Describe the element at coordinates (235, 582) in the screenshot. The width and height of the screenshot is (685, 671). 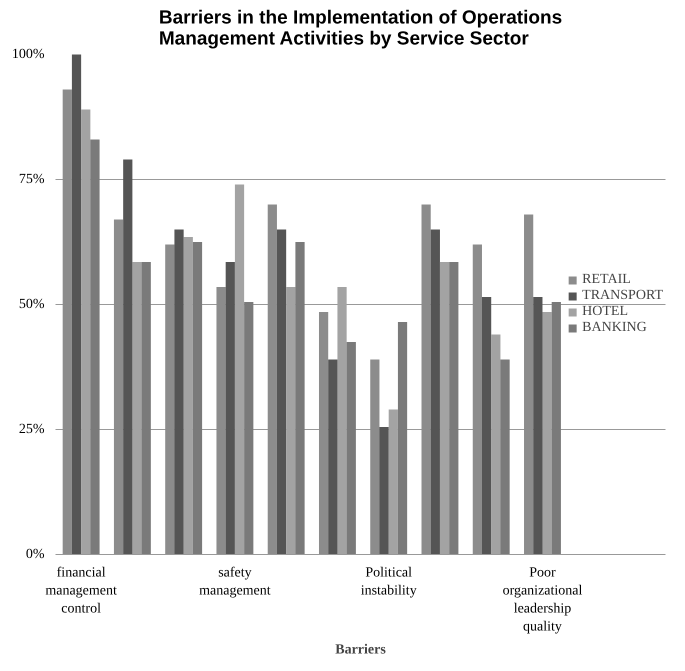
I see `x-tick-label: safety management` at that location.